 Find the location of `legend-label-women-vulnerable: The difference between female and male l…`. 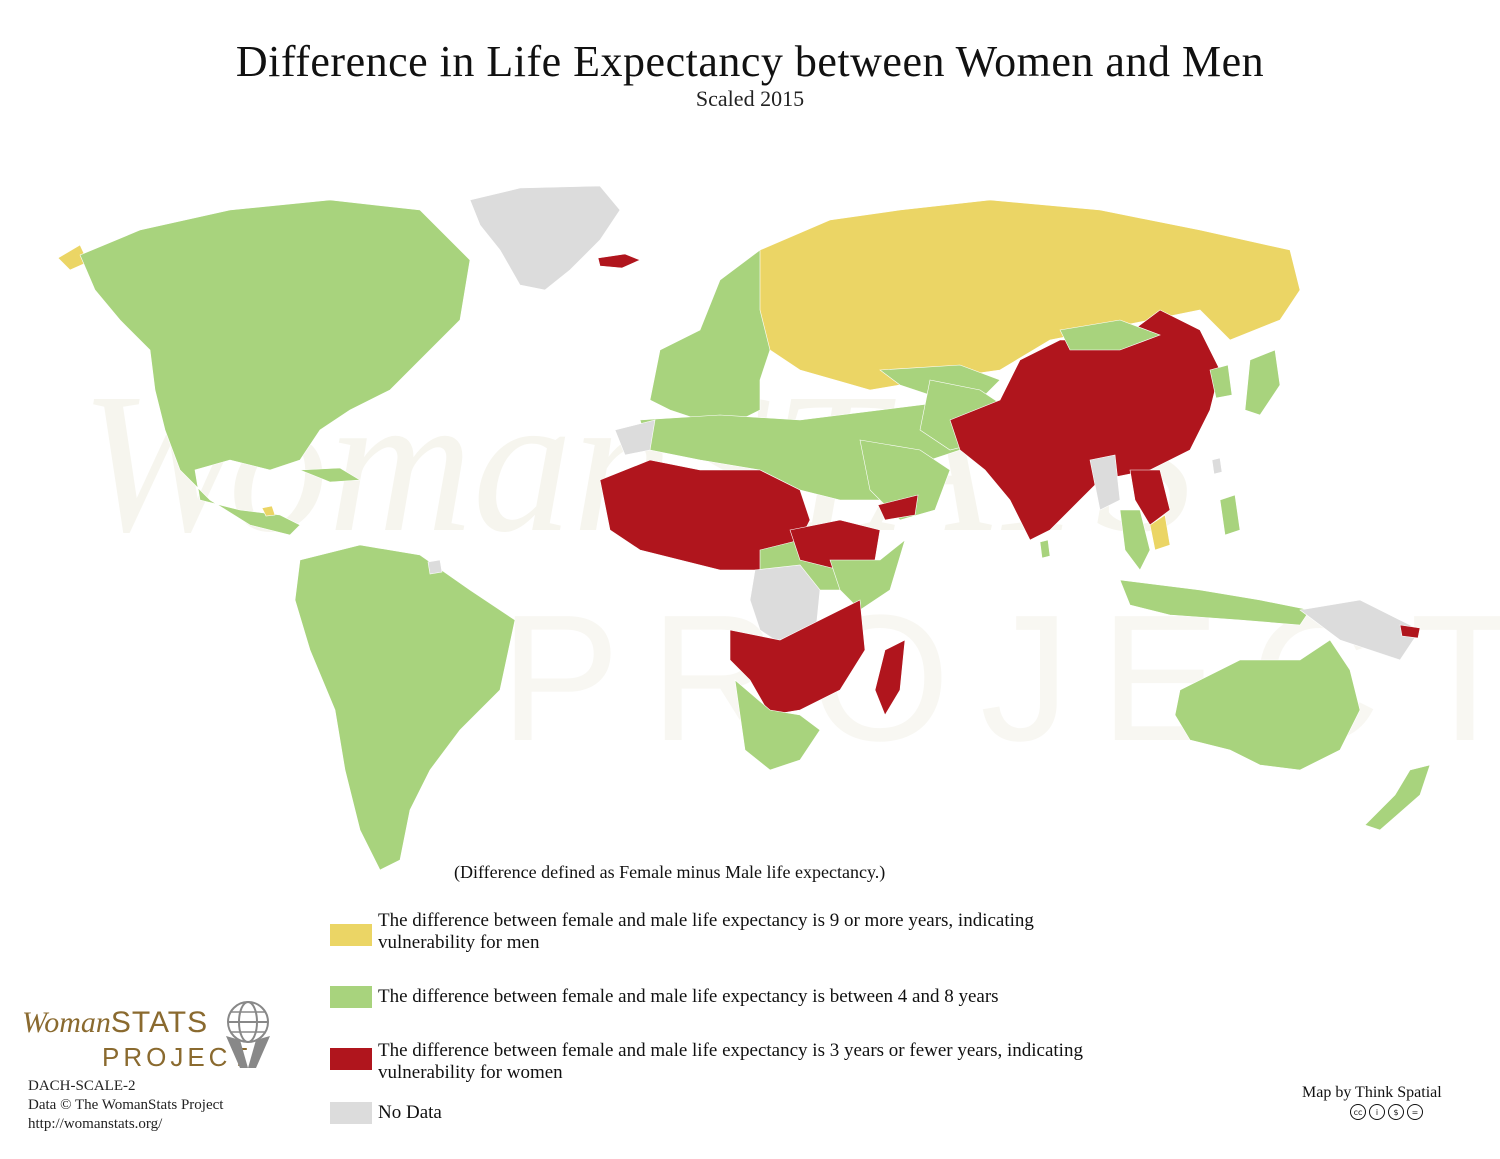

legend-label-women-vulnerable: The difference between female and male l… is located at coordinates (730, 1061).